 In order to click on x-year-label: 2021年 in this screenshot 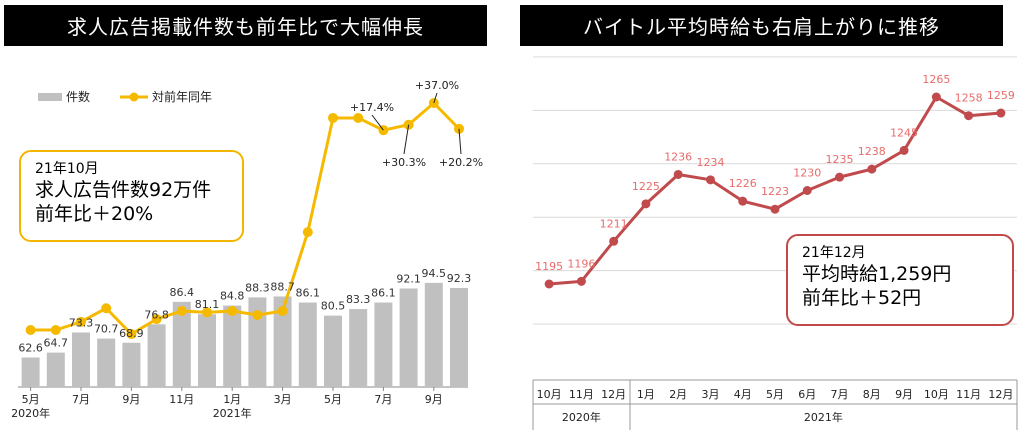, I will do `click(232, 413)`.